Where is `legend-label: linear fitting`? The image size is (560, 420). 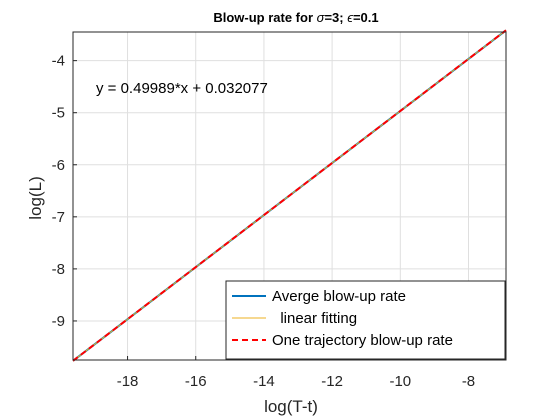
legend-label: linear fitting is located at coordinates (314, 318).